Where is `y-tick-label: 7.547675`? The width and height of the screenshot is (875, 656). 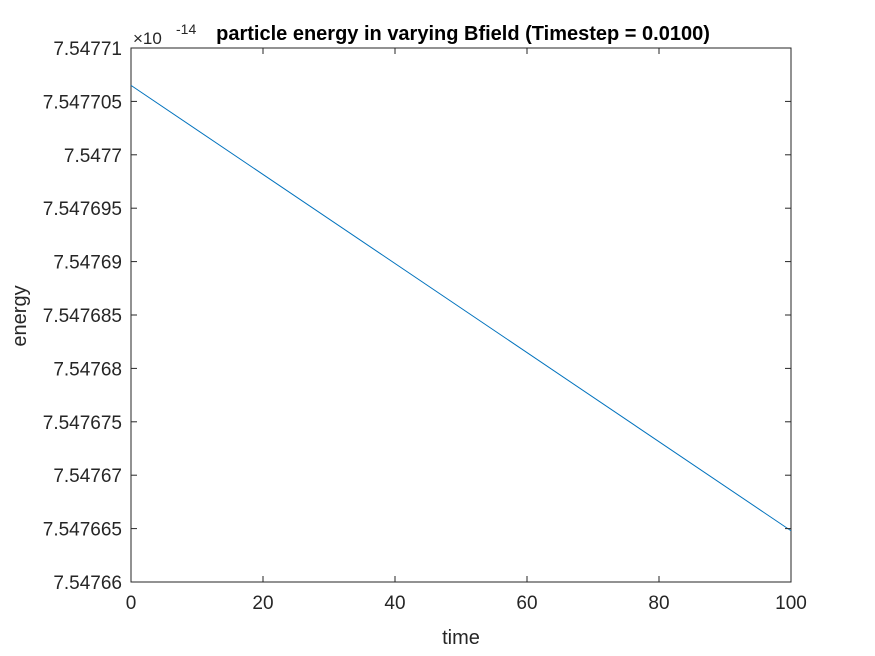 y-tick-label: 7.547675 is located at coordinates (82, 423).